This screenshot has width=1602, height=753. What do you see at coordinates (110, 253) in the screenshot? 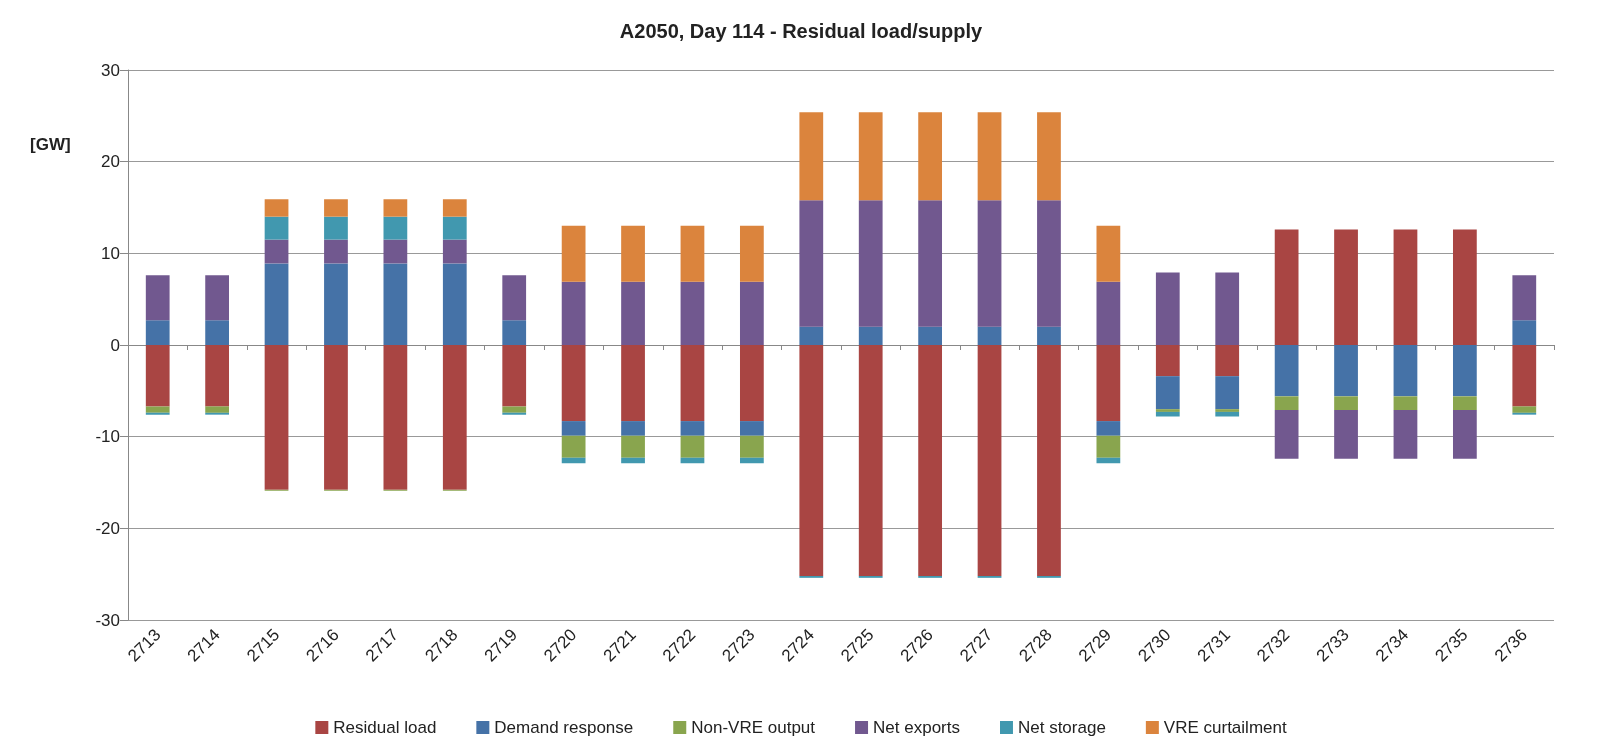
I see `y-tick-label: 10` at bounding box center [110, 253].